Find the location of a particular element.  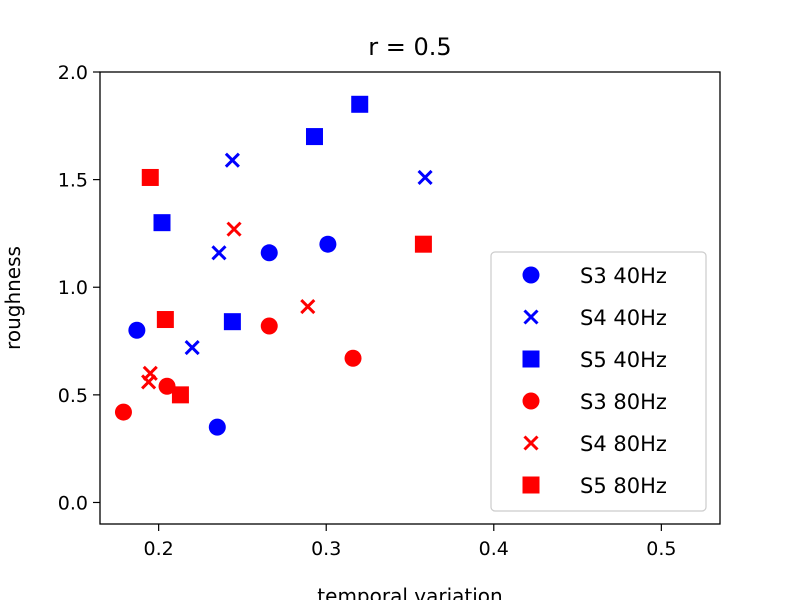

x-axis-label: temporal variation is located at coordinates (409, 592).